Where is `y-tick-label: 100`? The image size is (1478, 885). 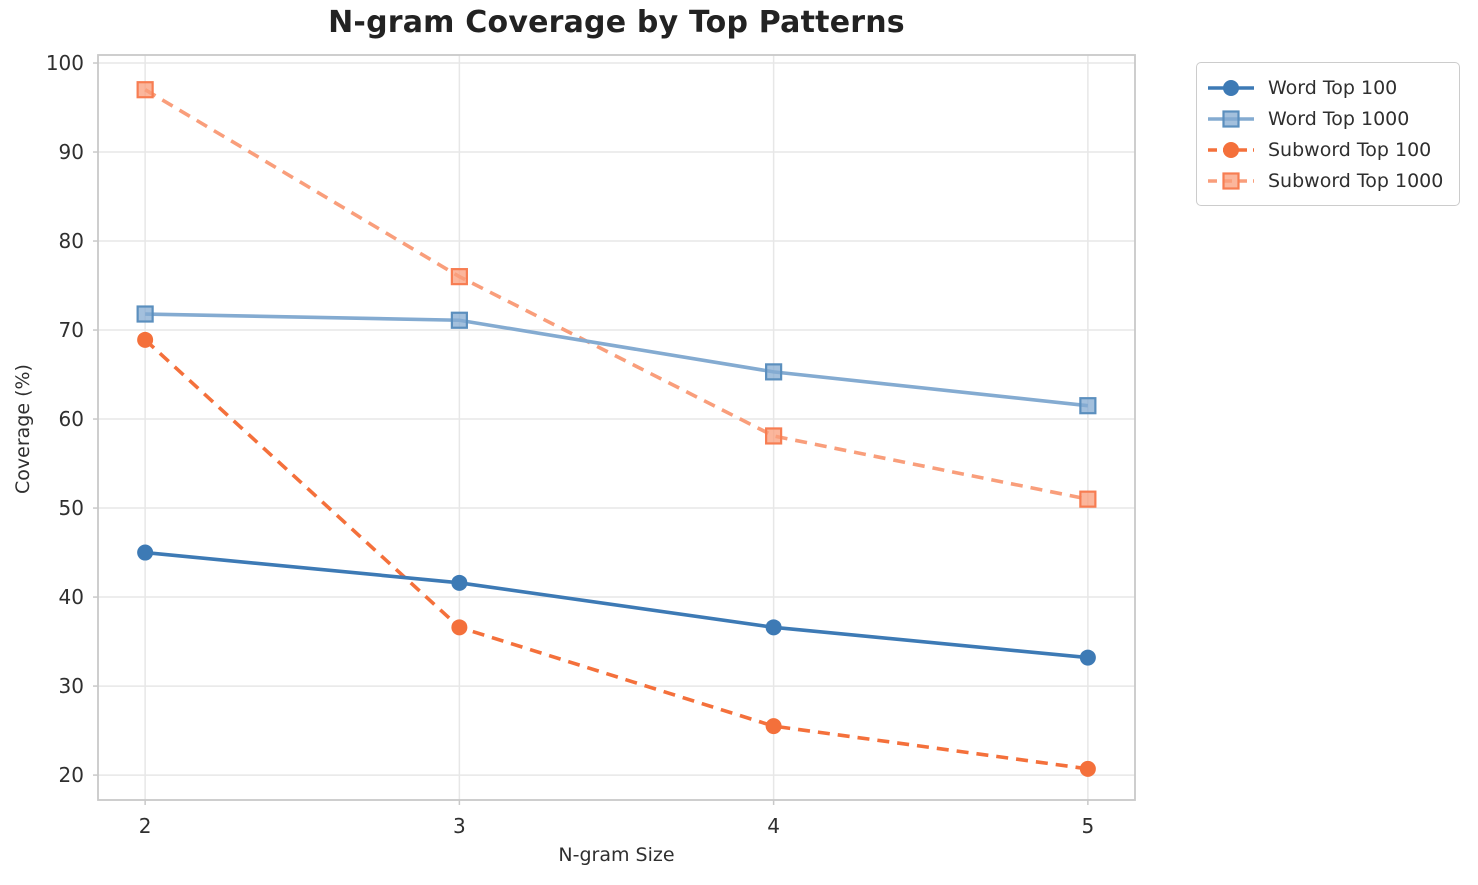
y-tick-label: 100 is located at coordinates (65, 63).